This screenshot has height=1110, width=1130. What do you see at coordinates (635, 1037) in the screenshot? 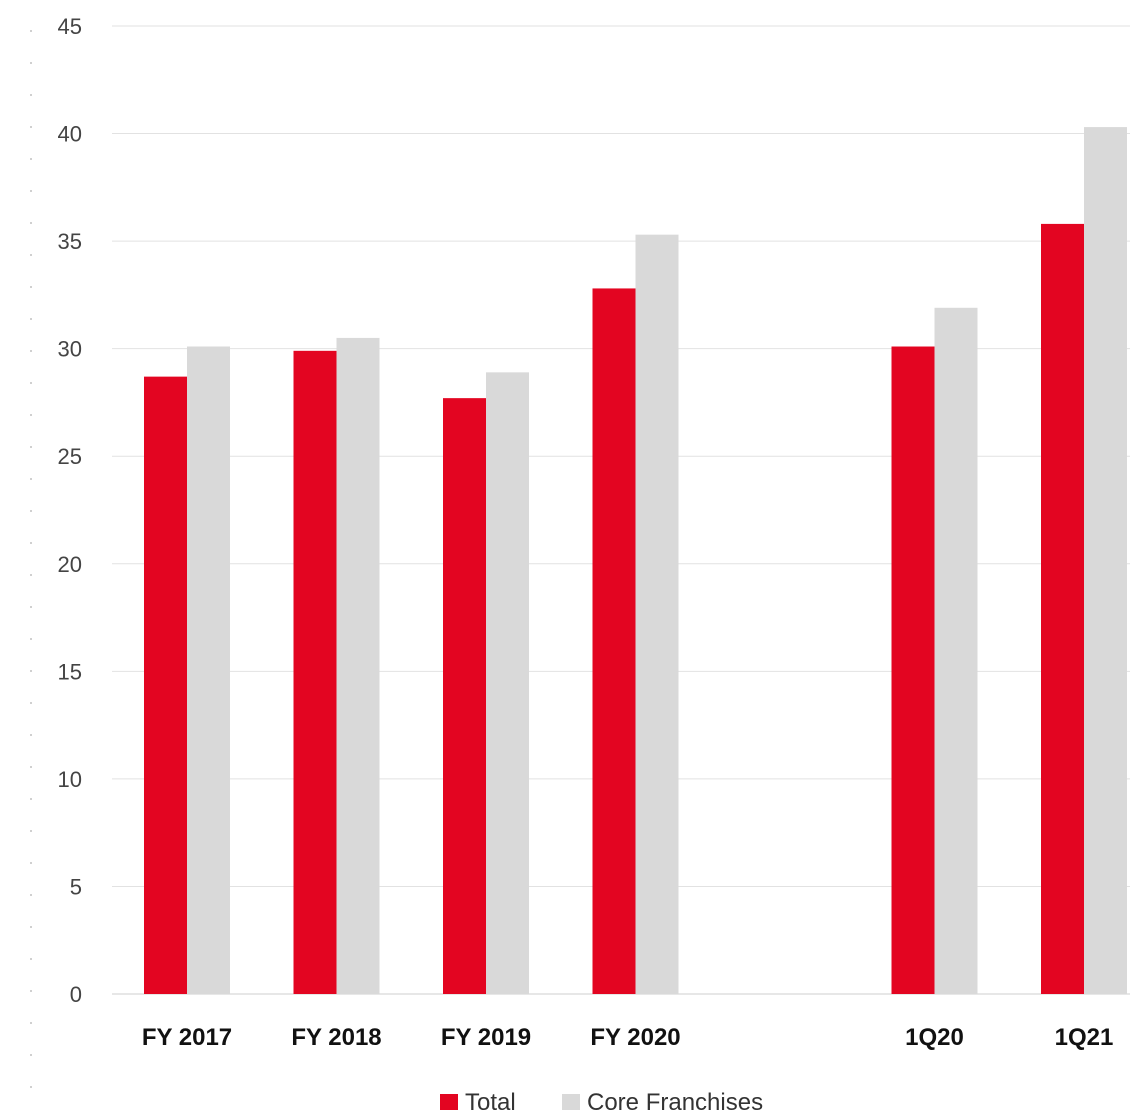
I see `x-tick-label: FY 2020` at bounding box center [635, 1037].